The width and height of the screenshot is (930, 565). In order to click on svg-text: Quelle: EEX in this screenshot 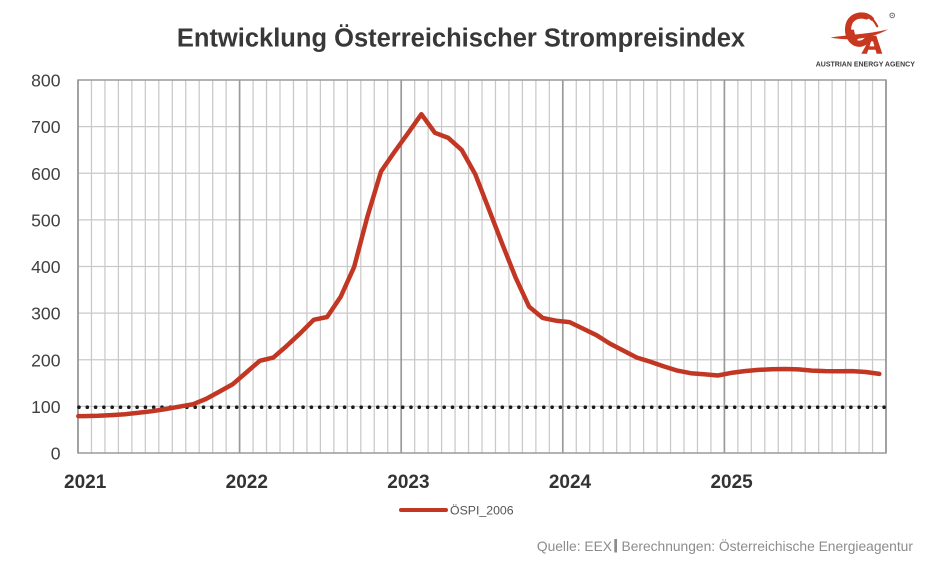, I will do `click(574, 546)`.